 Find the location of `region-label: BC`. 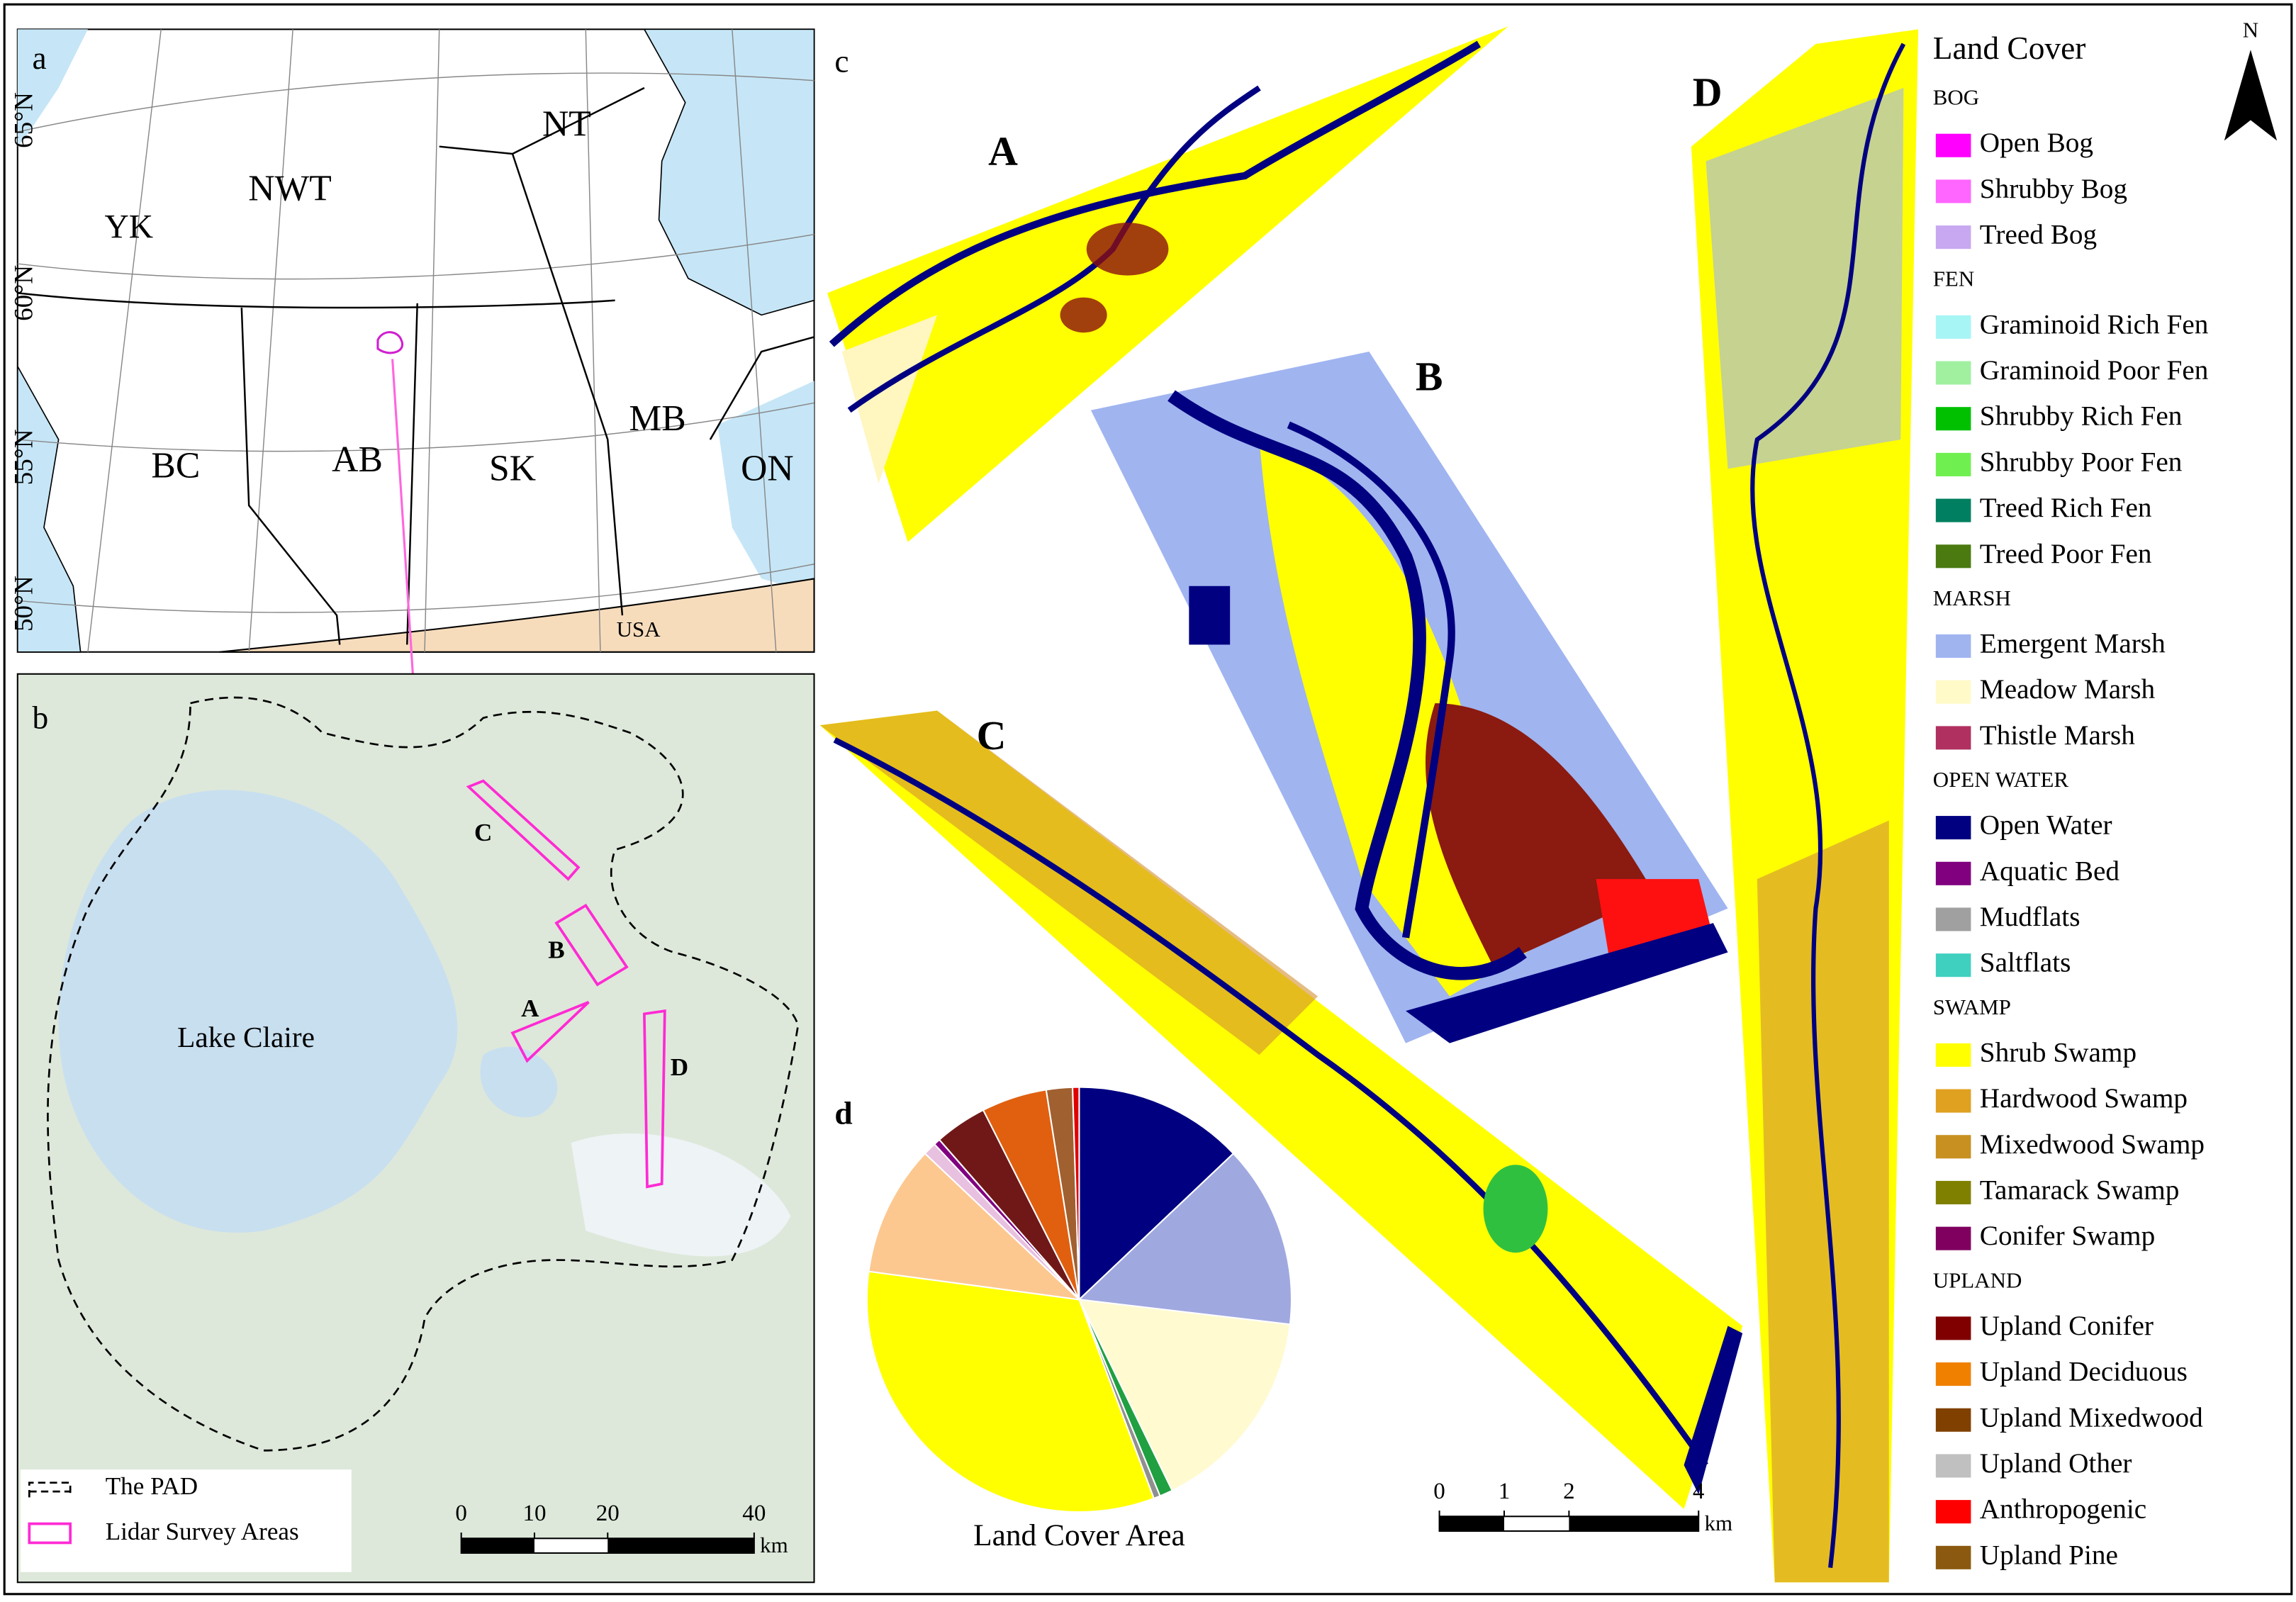

region-label: BC is located at coordinates (176, 465).